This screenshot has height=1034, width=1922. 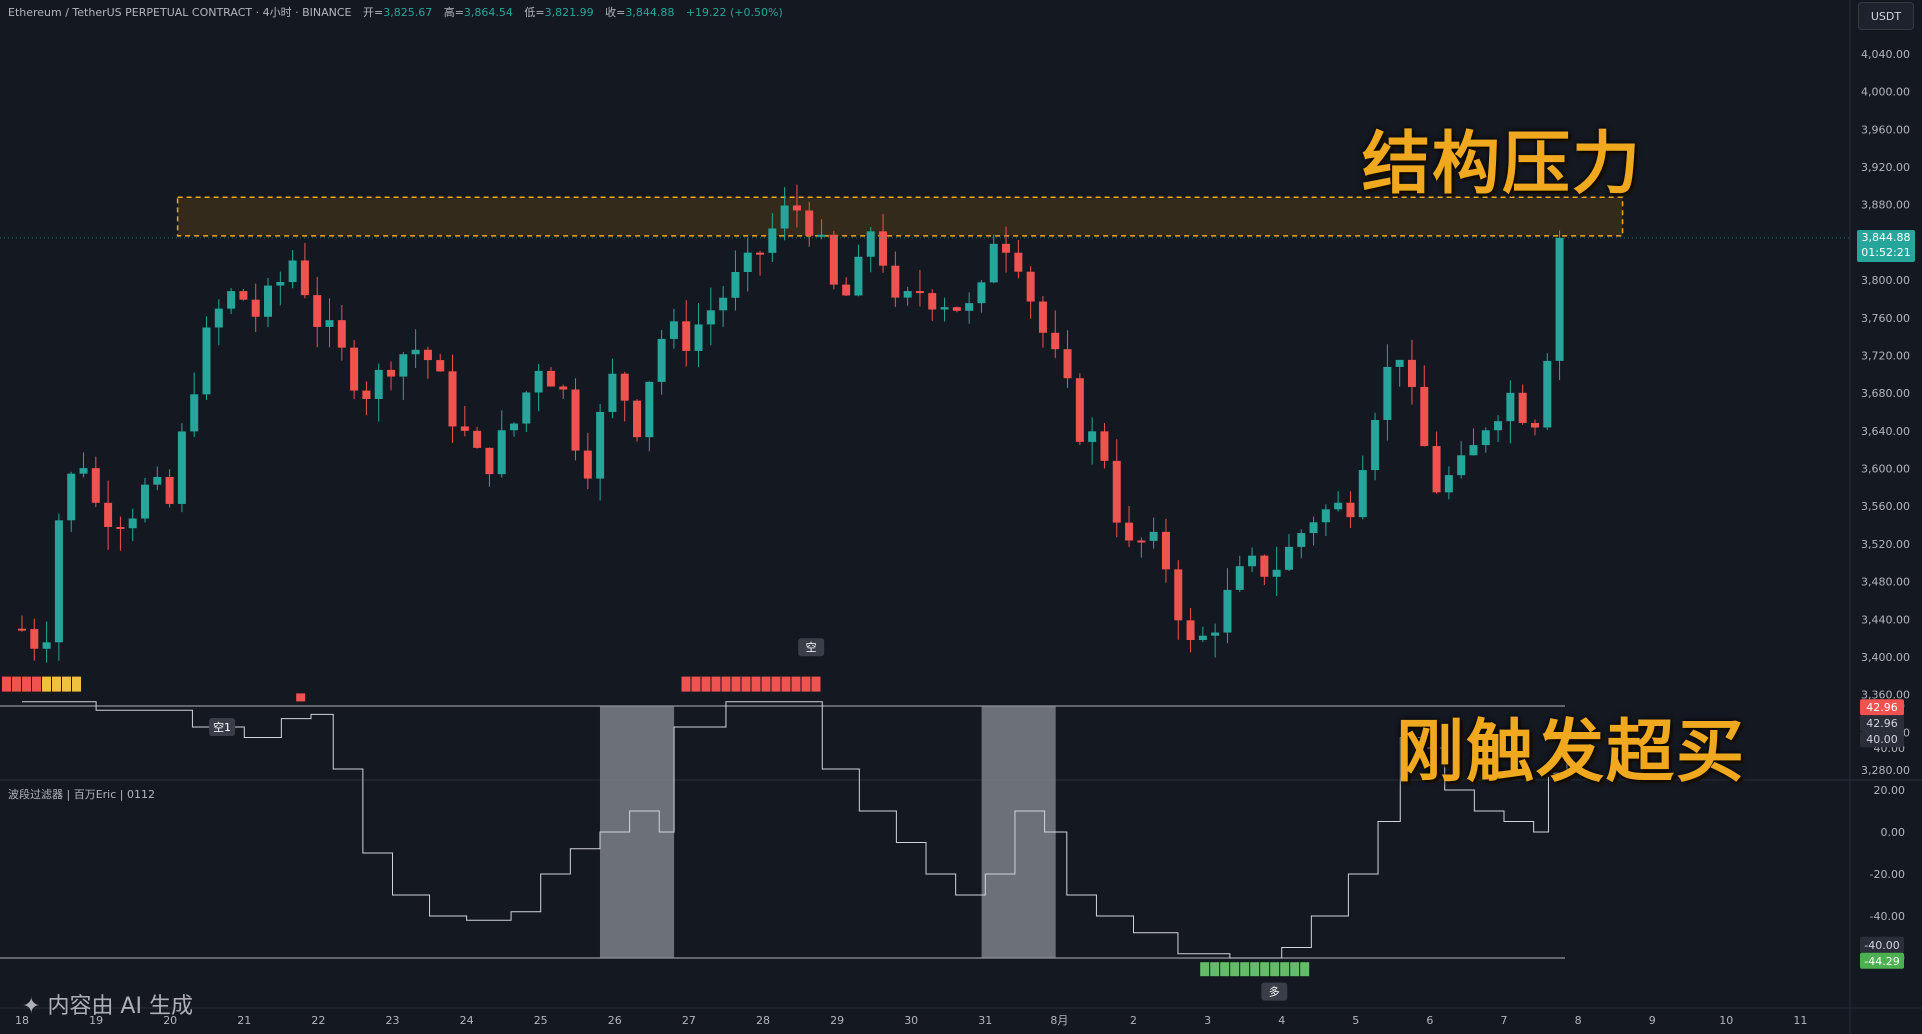 What do you see at coordinates (1274, 991) in the screenshot?
I see `signal-marker` at bounding box center [1274, 991].